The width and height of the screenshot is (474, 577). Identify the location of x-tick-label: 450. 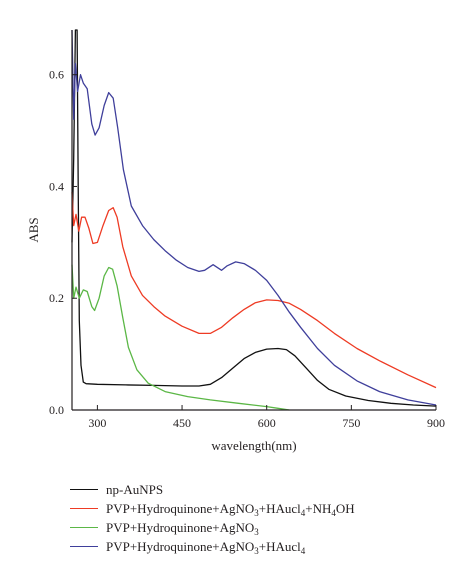
(182, 423).